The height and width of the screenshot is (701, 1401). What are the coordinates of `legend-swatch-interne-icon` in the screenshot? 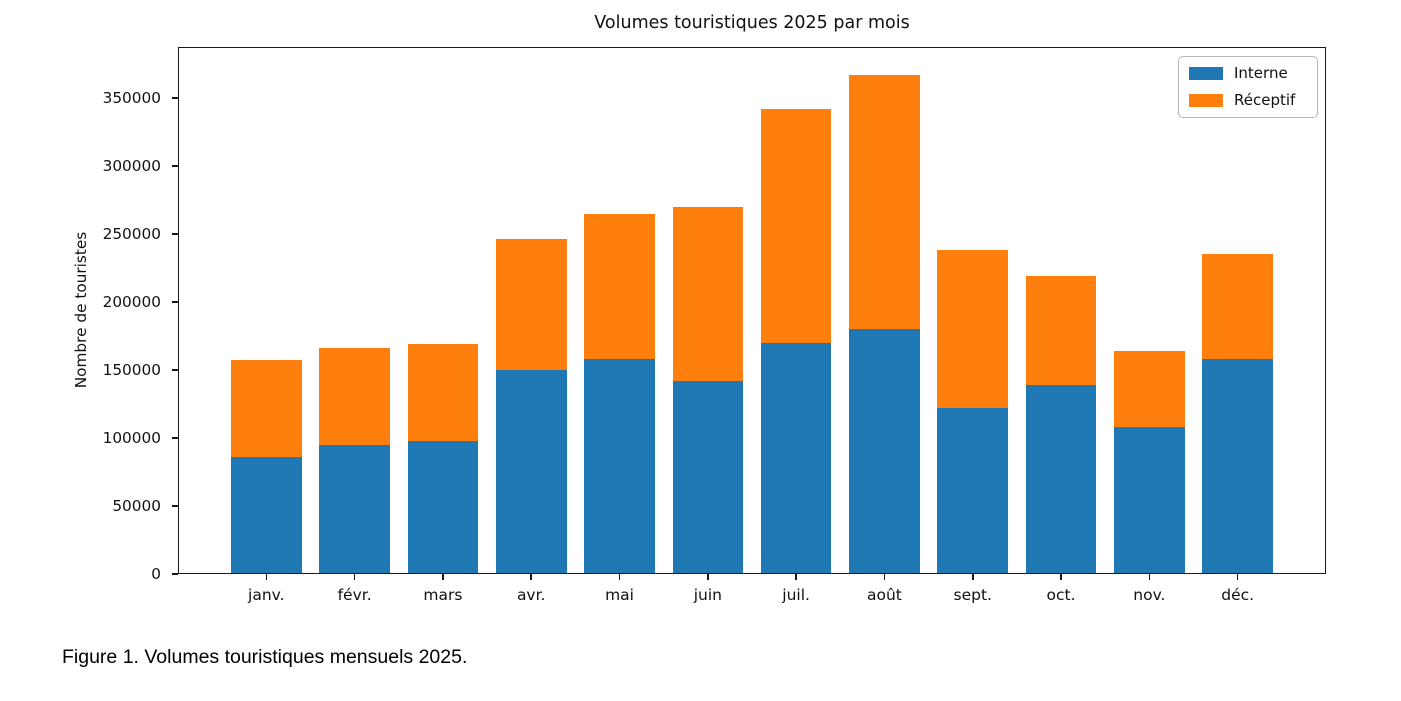 It's located at (1206, 73).